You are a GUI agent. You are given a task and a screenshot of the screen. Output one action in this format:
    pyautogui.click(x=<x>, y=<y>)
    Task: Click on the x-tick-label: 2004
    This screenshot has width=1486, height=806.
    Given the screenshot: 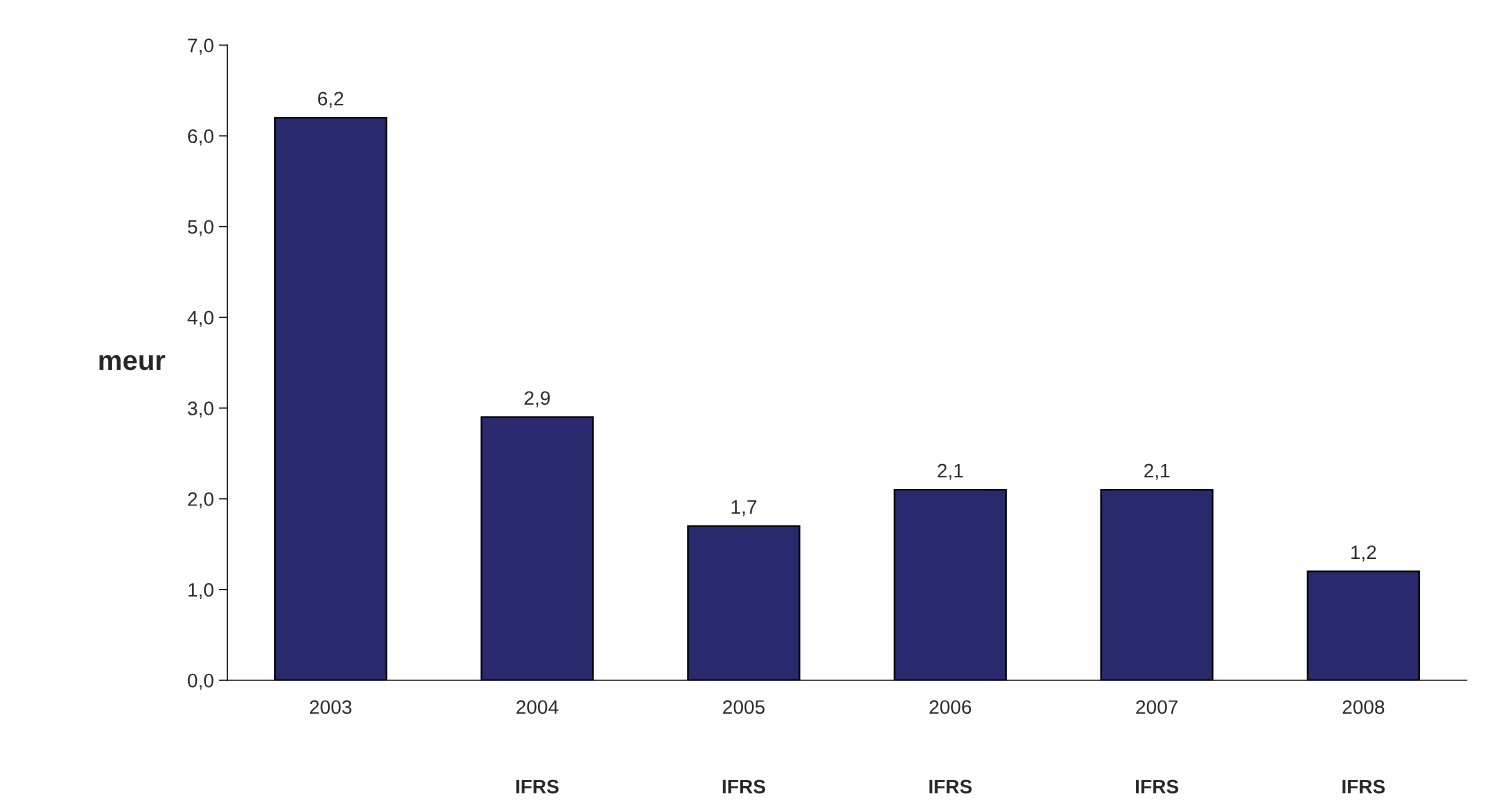 What is the action you would take?
    pyautogui.click(x=537, y=707)
    